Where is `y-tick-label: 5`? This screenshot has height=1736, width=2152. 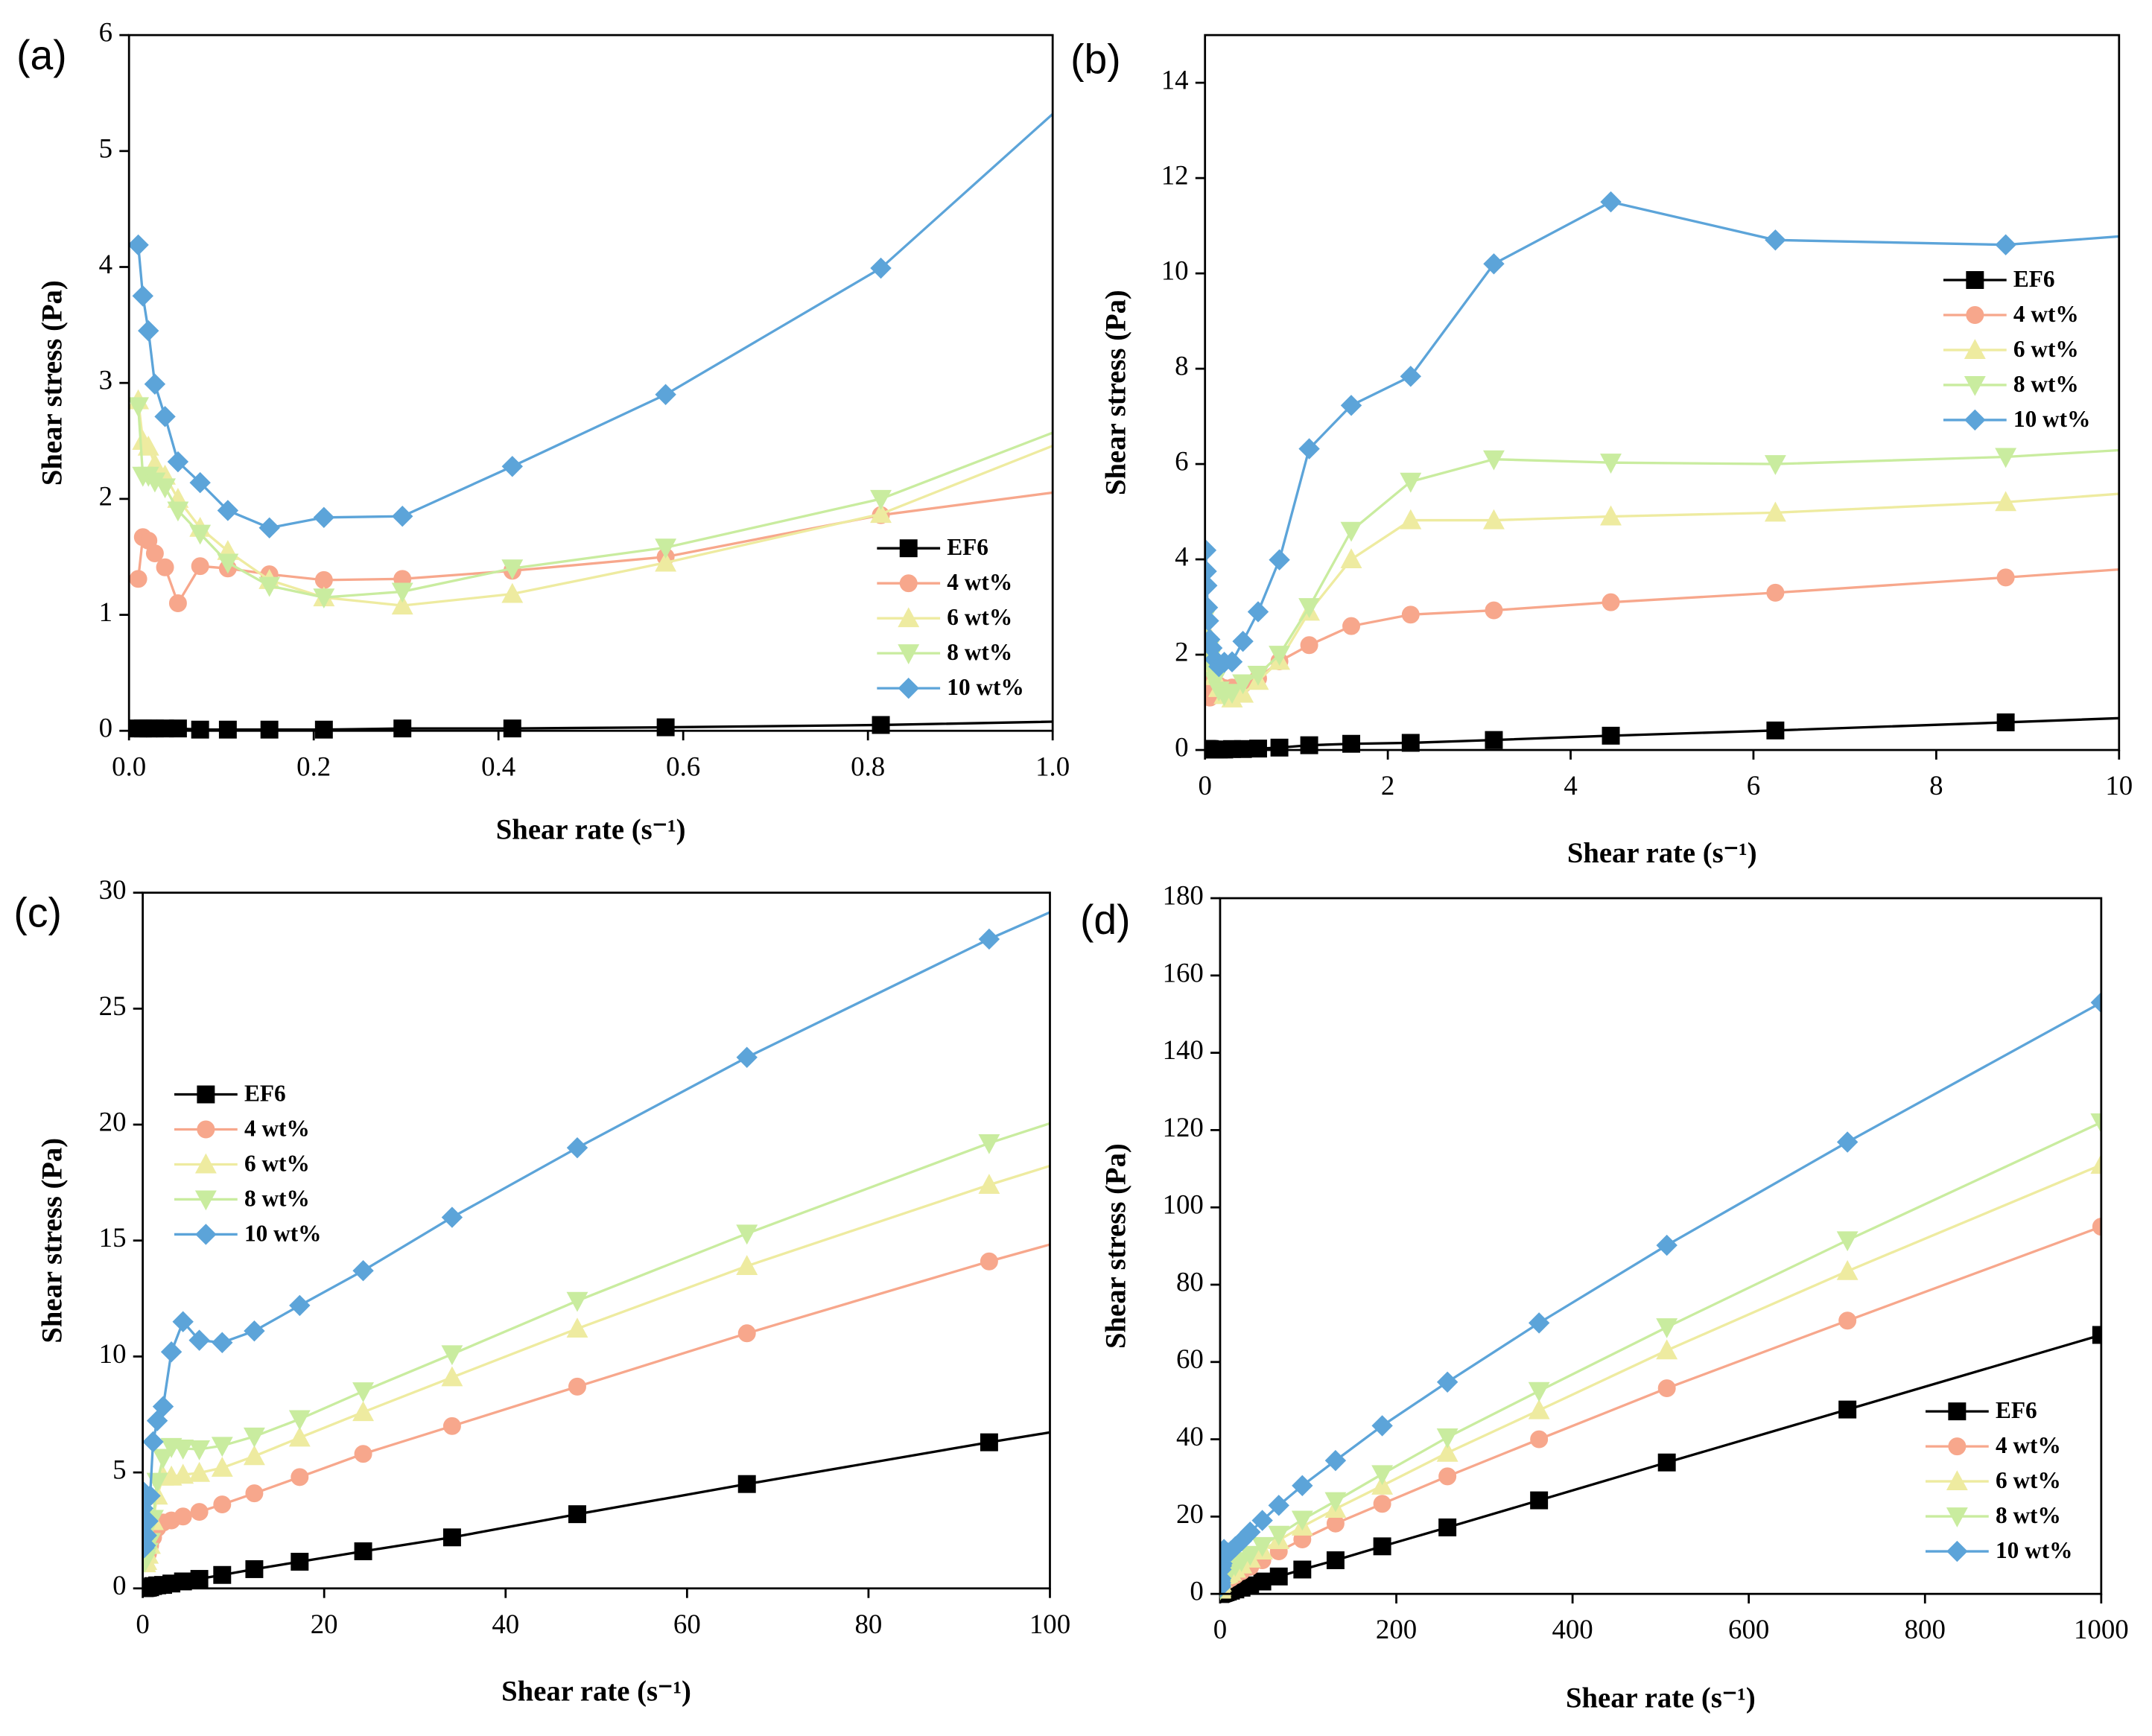
y-tick-label: 5 is located at coordinates (119, 1469).